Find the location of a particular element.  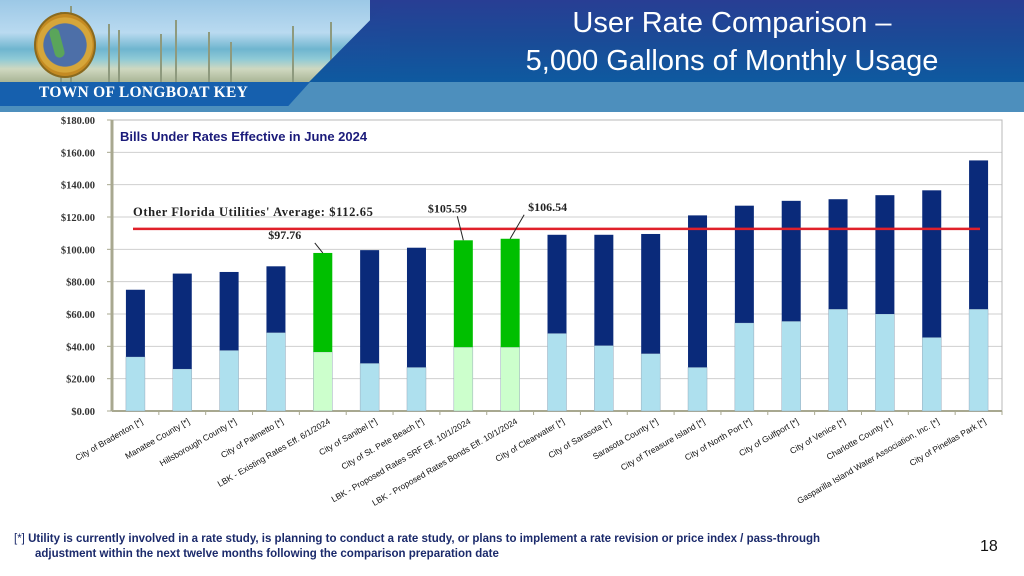

y-tick-label: $40.00 is located at coordinates (80, 347).